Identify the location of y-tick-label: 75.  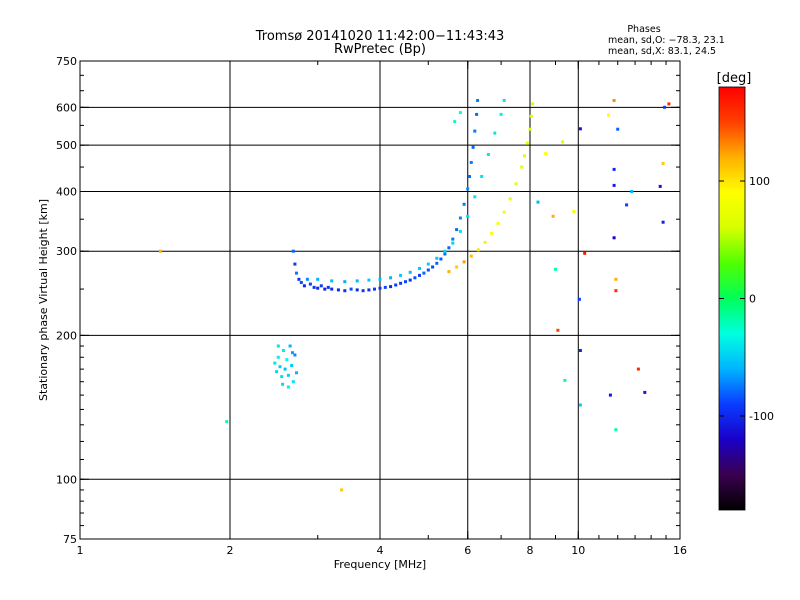
(70, 539).